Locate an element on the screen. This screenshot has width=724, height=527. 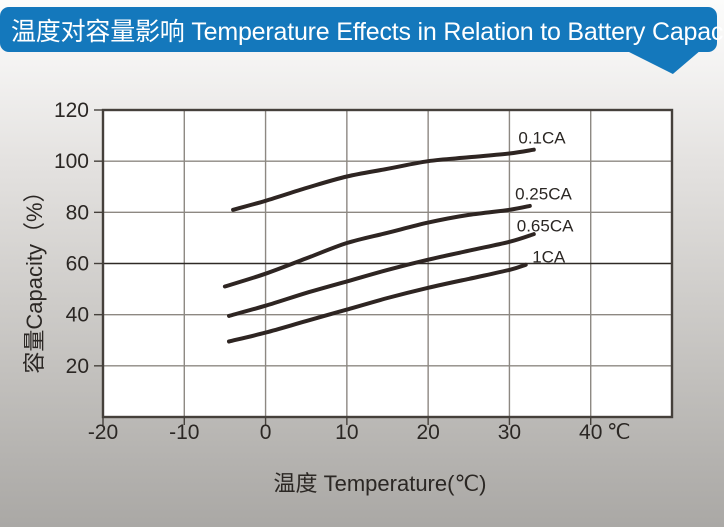
y-tick-label: 20 is located at coordinates (77, 366).